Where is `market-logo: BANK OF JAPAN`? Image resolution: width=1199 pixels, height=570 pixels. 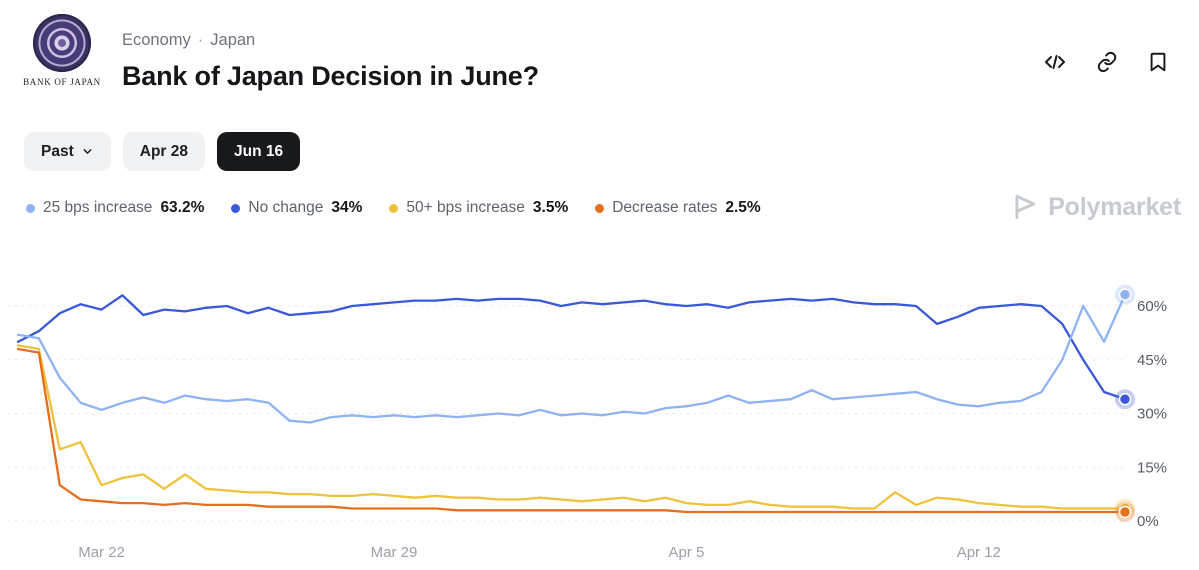
market-logo: BANK OF JAPAN is located at coordinates (62, 50).